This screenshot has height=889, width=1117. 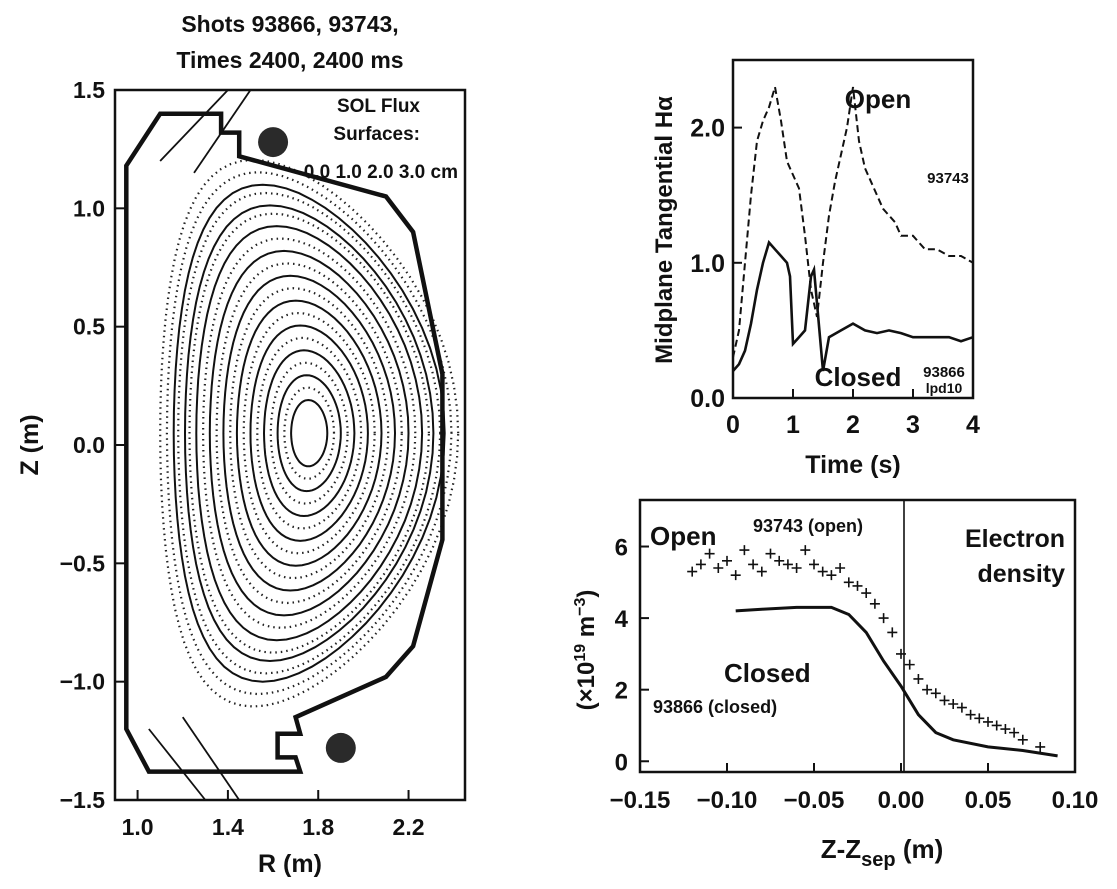 I want to click on density-axes-frame, so click(x=857, y=636).